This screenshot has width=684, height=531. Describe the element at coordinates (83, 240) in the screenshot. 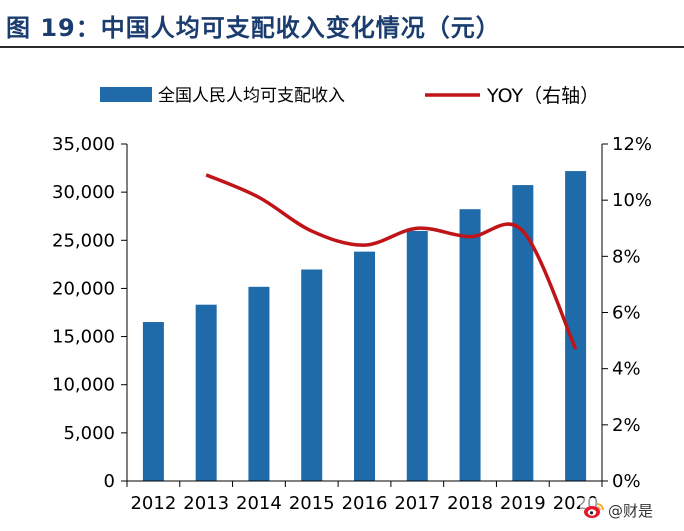

I see `left-tick-label: 25,000` at that location.